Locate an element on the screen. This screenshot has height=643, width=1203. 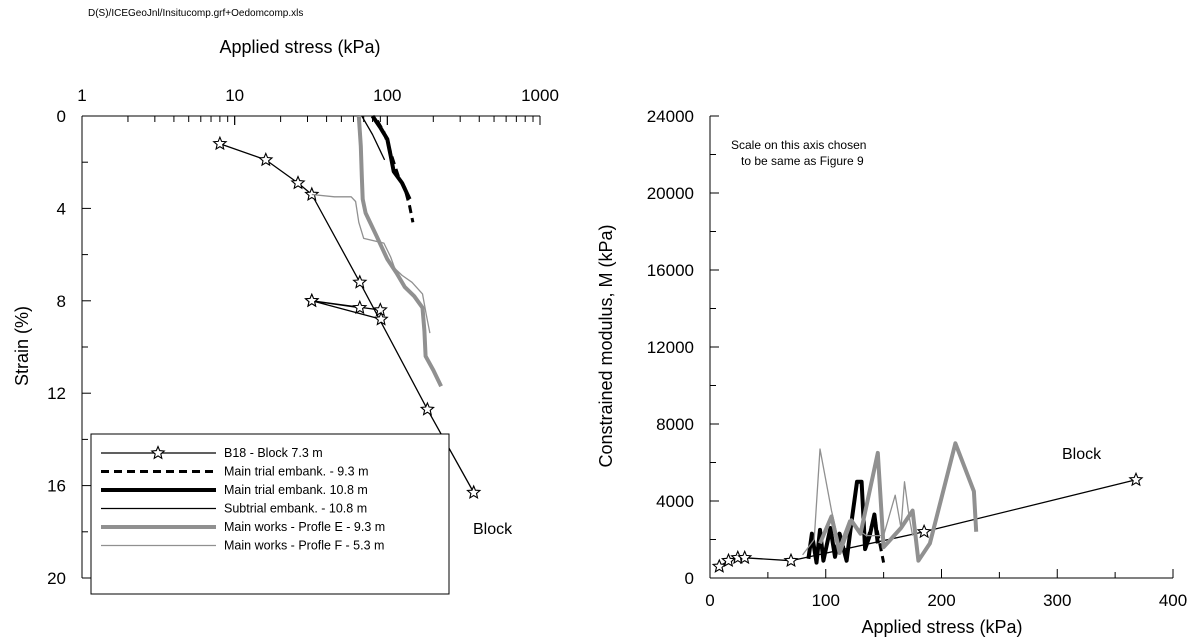
legend-entry-5: Main works - Profle F - 5.3 m is located at coordinates (304, 546).